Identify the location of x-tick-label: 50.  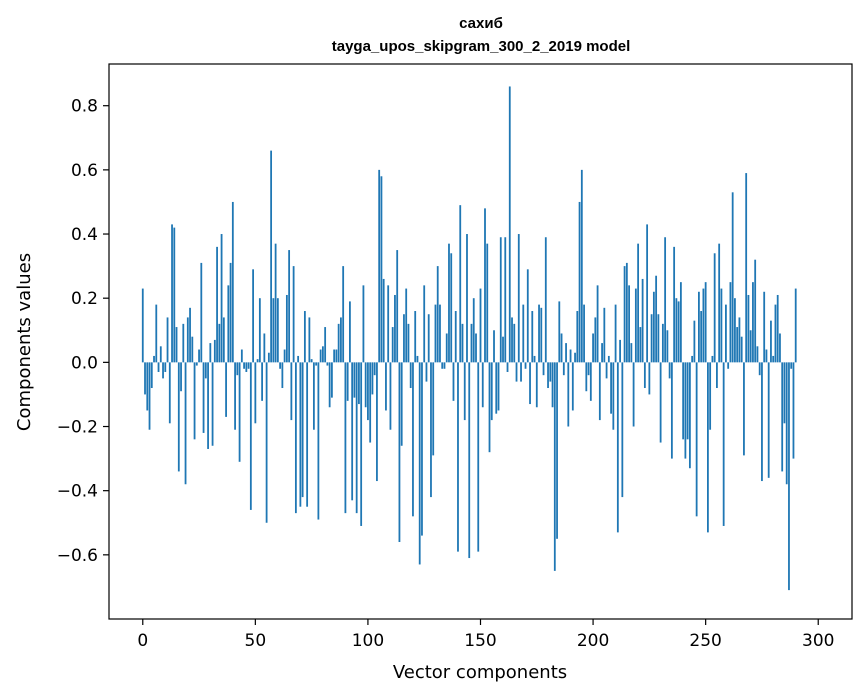
(256, 641).